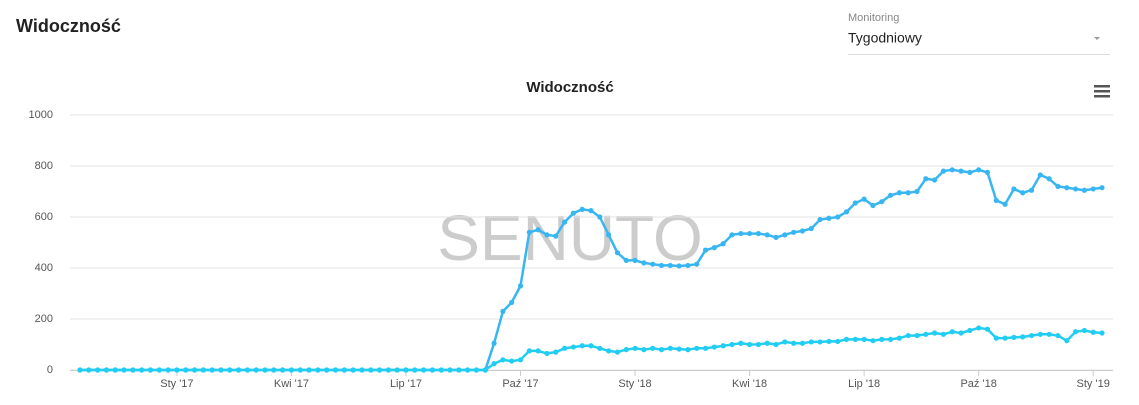 This screenshot has height=405, width=1139. Describe the element at coordinates (885, 38) in the screenshot. I see `select-value: Tygodniowy` at that location.